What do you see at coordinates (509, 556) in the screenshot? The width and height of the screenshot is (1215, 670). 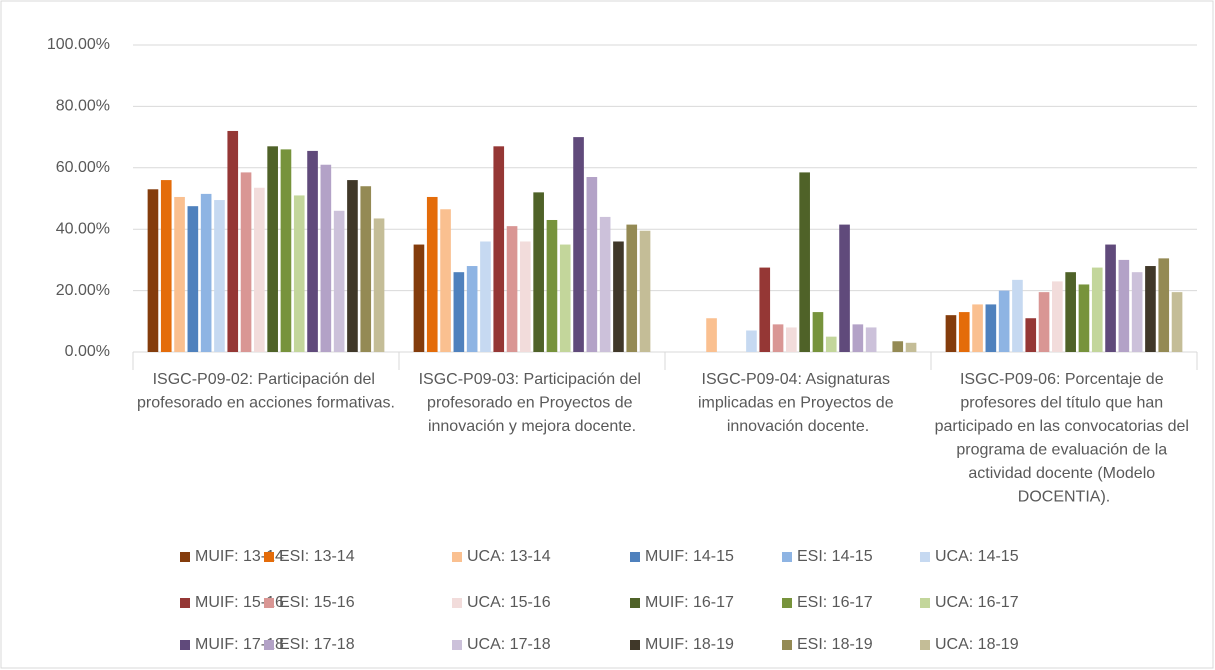 I see `legend-label: UCA: 13-14` at bounding box center [509, 556].